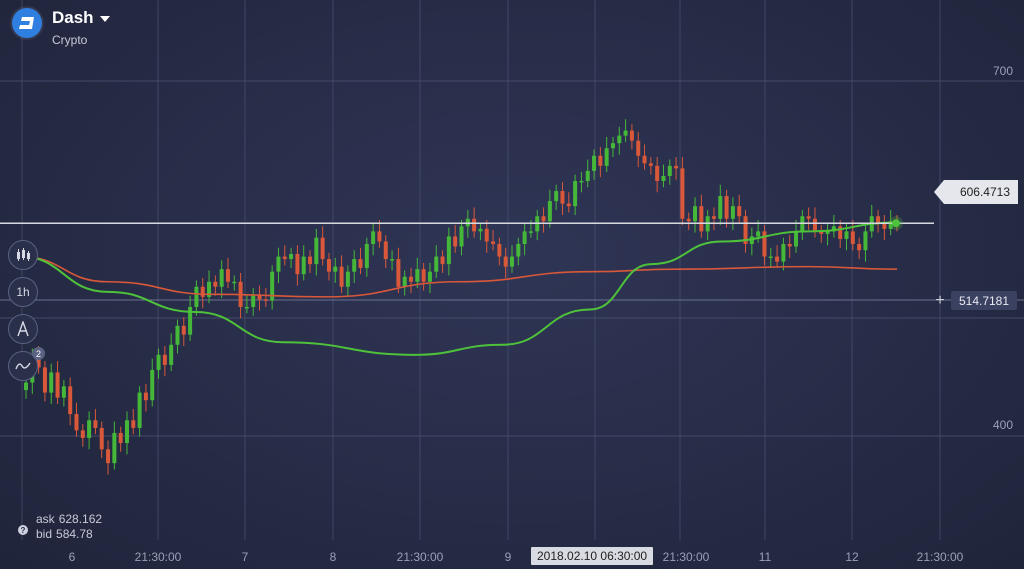 Image resolution: width=1024 pixels, height=569 pixels. I want to click on bid-label: bid, so click(44, 534).